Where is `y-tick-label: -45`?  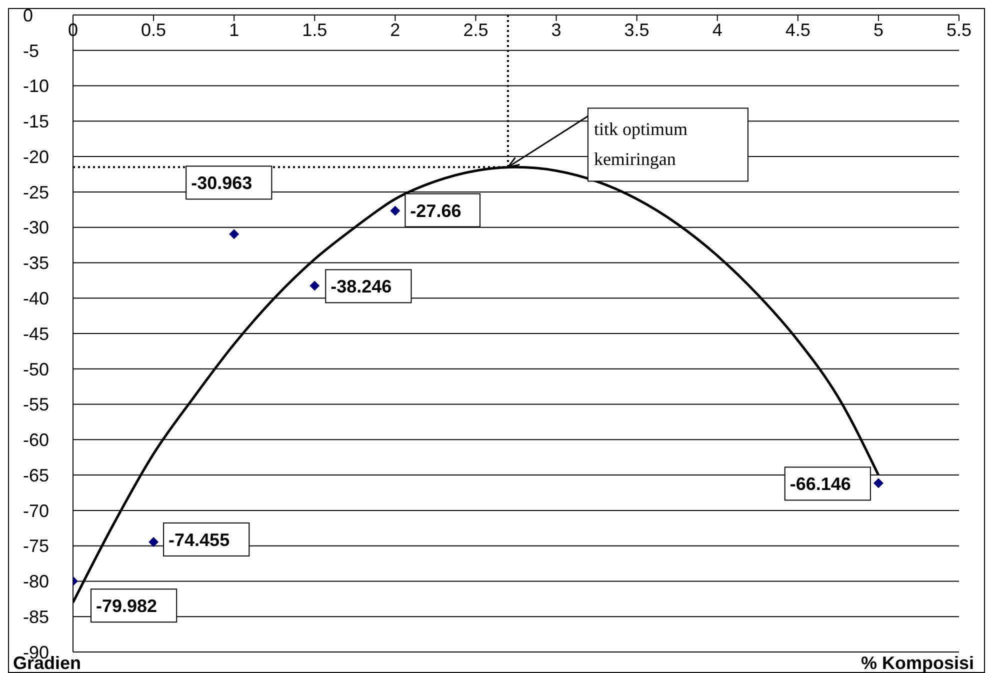
y-tick-label: -45 is located at coordinates (36, 334).